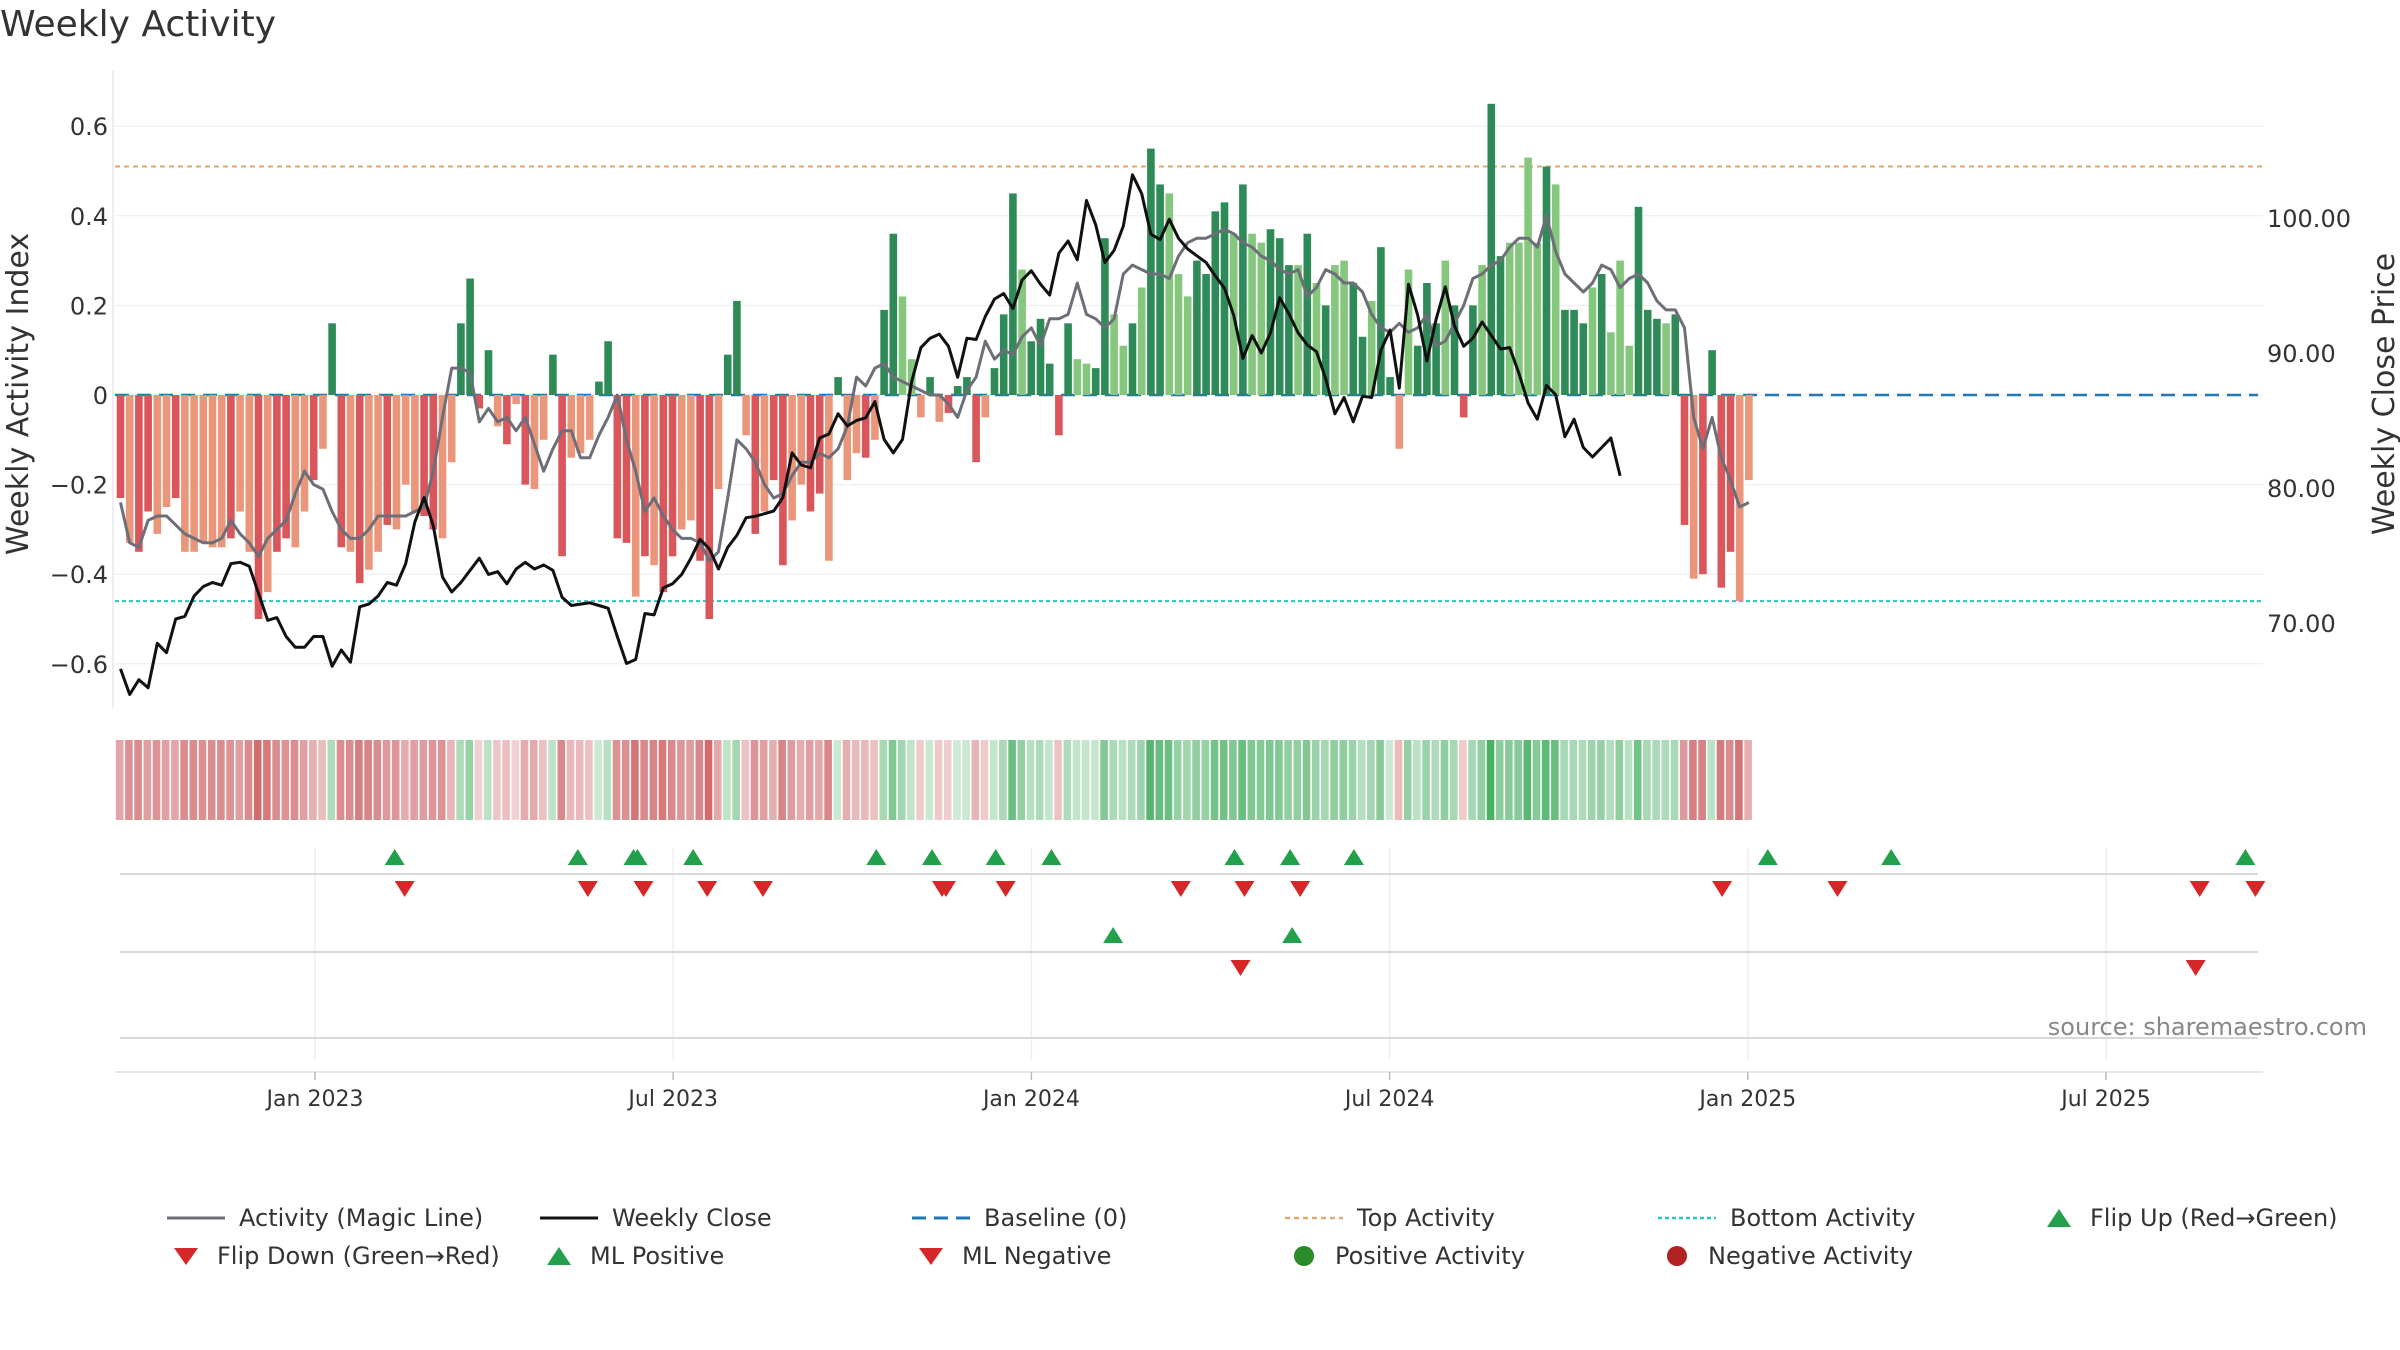  I want to click on y-tick-label: −0.4, so click(79, 575).